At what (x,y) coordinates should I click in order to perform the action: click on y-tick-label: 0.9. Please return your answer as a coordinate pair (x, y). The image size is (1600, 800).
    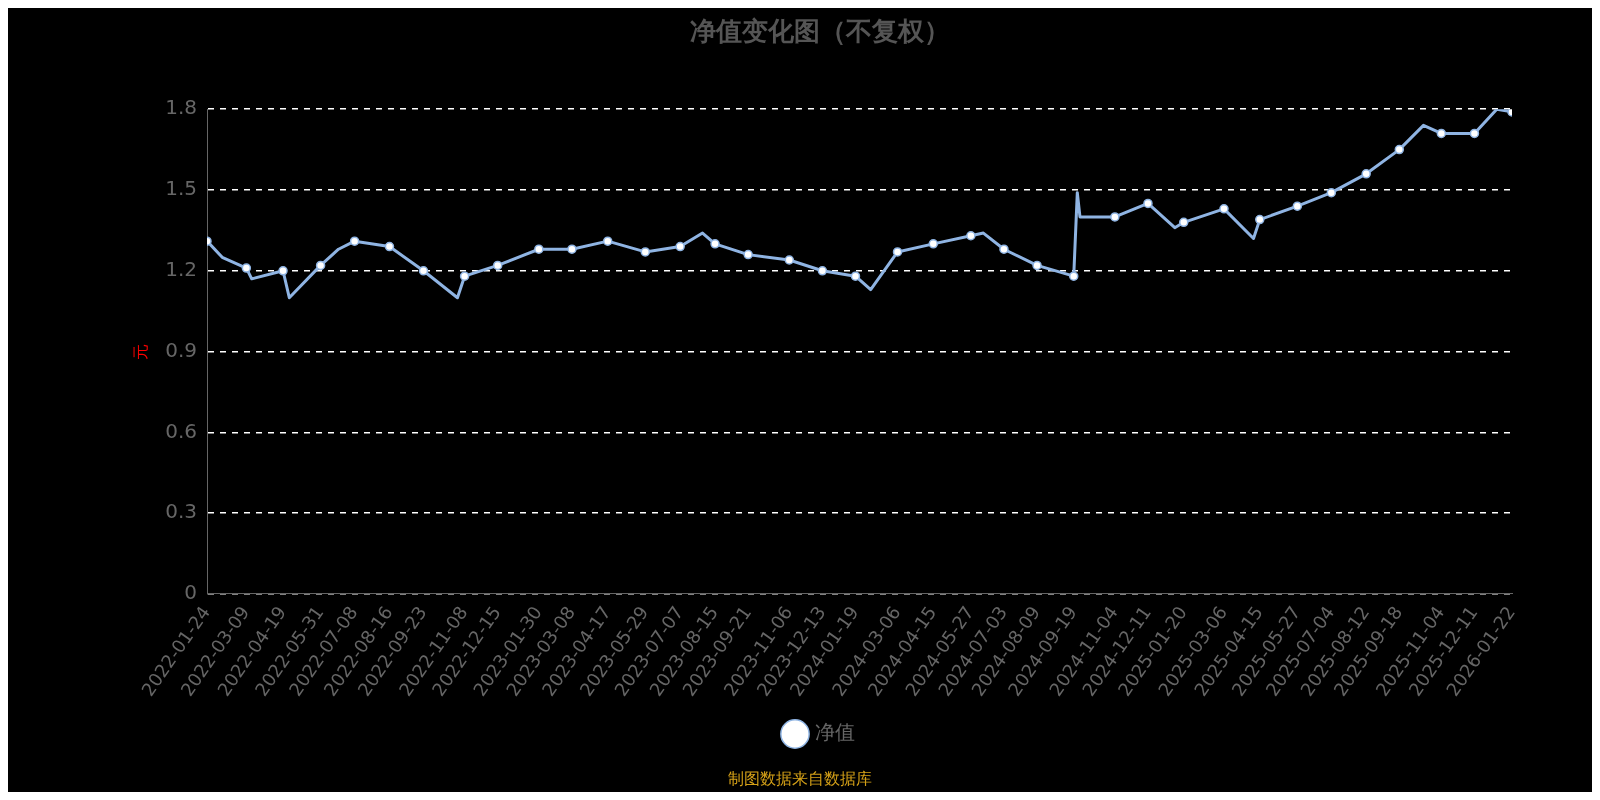
    Looking at the image, I should click on (181, 349).